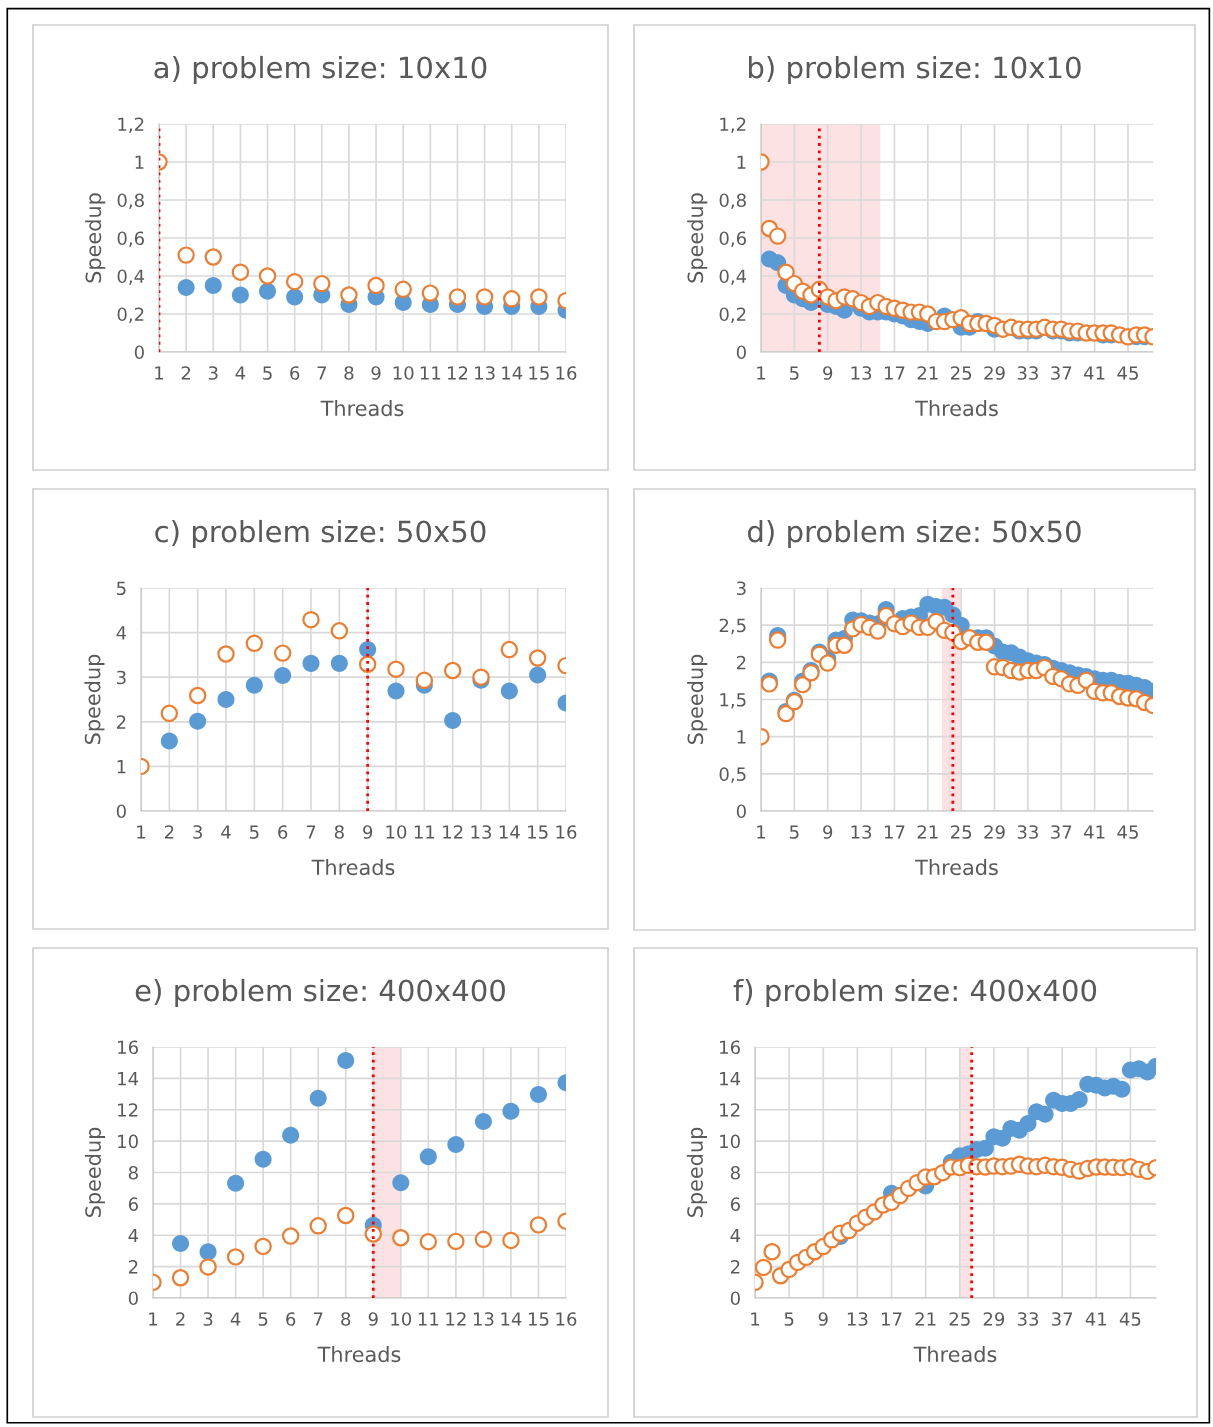 The image size is (1213, 1427). What do you see at coordinates (128, 1079) in the screenshot?
I see `y-tick-label: 14` at bounding box center [128, 1079].